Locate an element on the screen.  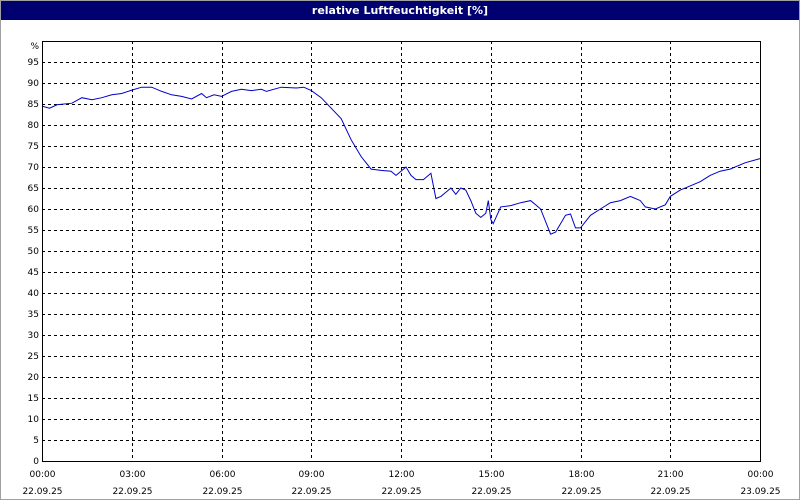
y-tick-label: 40 is located at coordinates (34, 294).